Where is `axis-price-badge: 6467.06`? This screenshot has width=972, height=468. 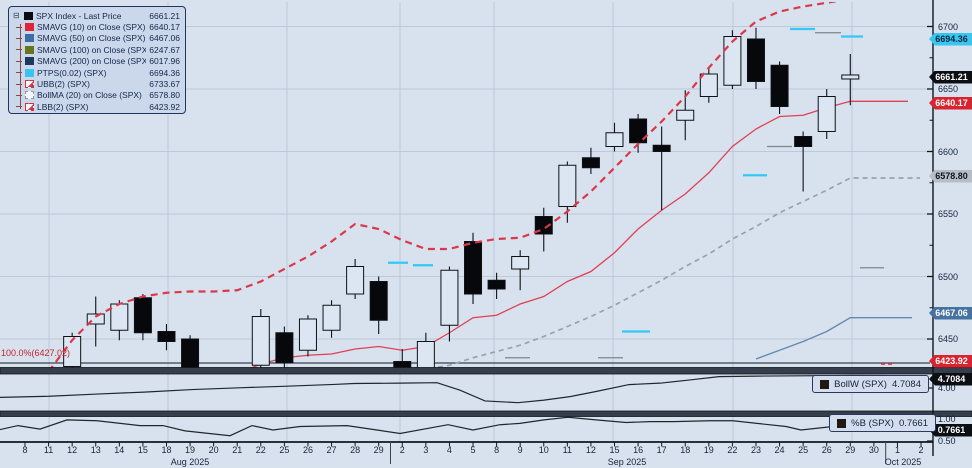 axis-price-badge: 6467.06 is located at coordinates (950, 313).